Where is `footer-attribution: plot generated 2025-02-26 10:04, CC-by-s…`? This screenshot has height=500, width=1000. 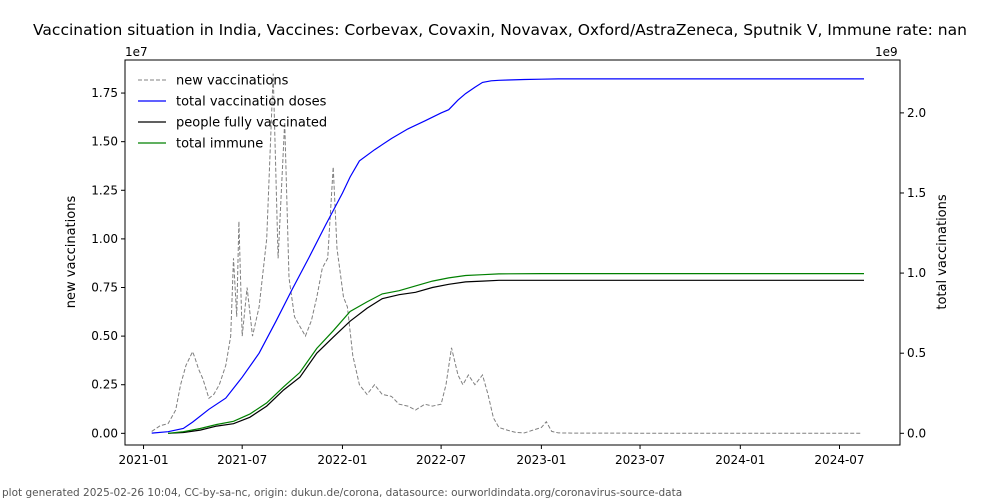 footer-attribution: plot generated 2025-02-26 10:04, CC-by-s… is located at coordinates (342, 493).